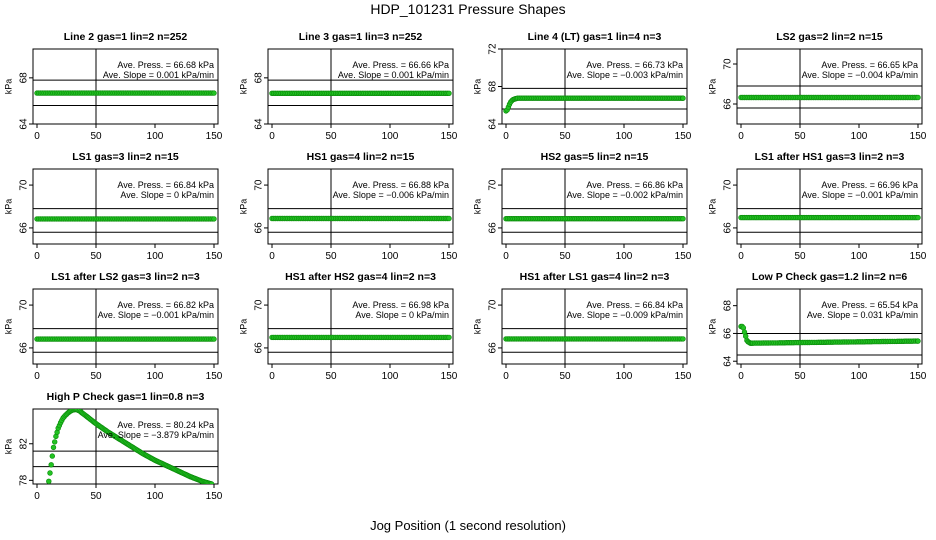 The height and width of the screenshot is (540, 936). Describe the element at coordinates (625, 75) in the screenshot. I see `annotation: Ave. Slope = −0.003 kPa/min` at that location.